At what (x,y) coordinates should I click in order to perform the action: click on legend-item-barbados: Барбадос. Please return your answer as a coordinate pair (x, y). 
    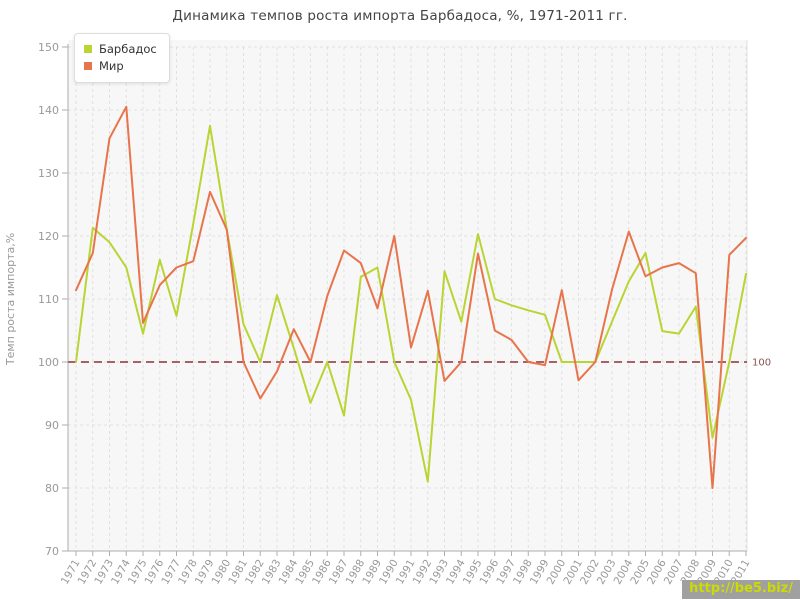
    Looking at the image, I should click on (120, 49).